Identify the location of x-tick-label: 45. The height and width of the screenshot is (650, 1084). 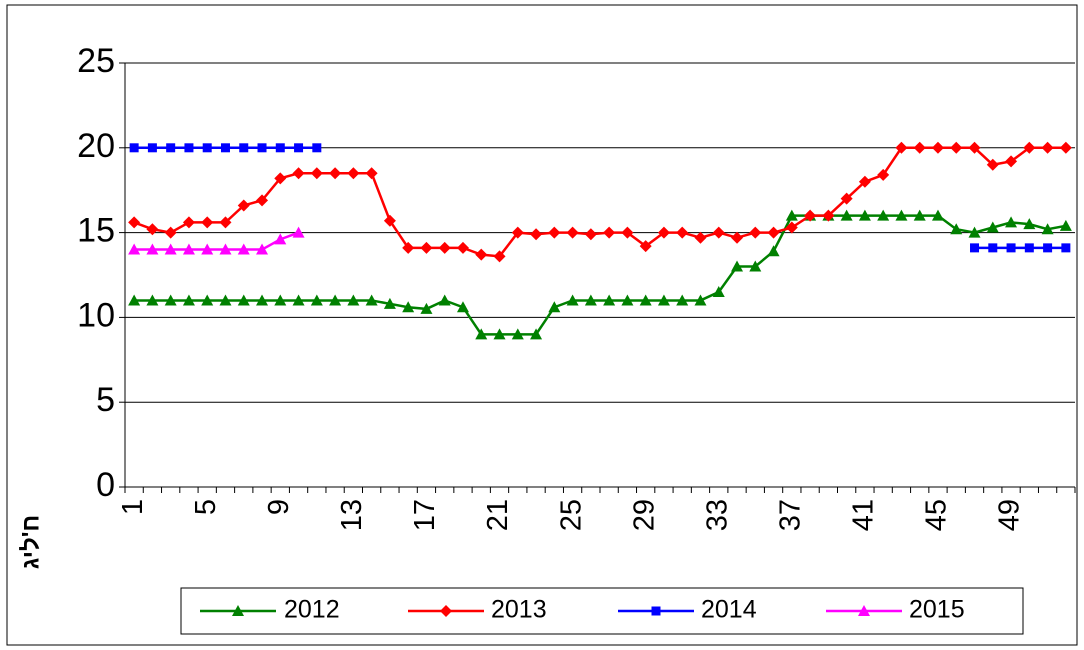
(937, 515).